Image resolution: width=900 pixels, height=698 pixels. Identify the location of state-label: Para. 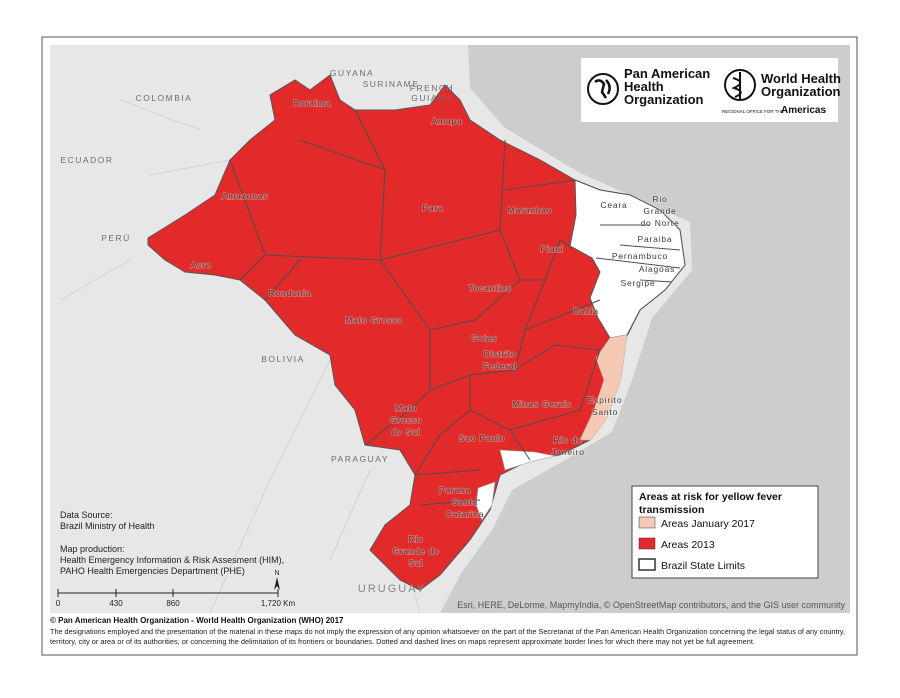
(432, 208).